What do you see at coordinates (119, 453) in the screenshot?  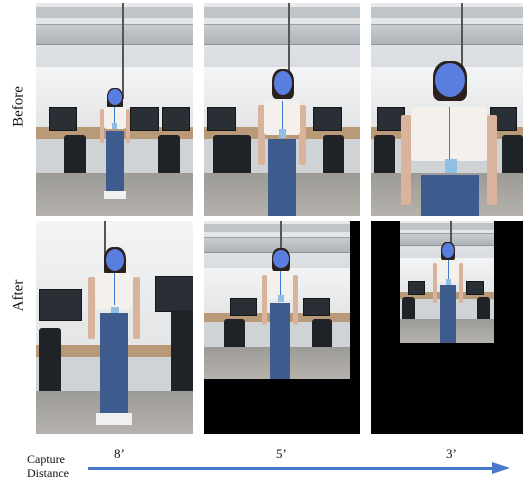 I see `tick-8ft: 8’` at bounding box center [119, 453].